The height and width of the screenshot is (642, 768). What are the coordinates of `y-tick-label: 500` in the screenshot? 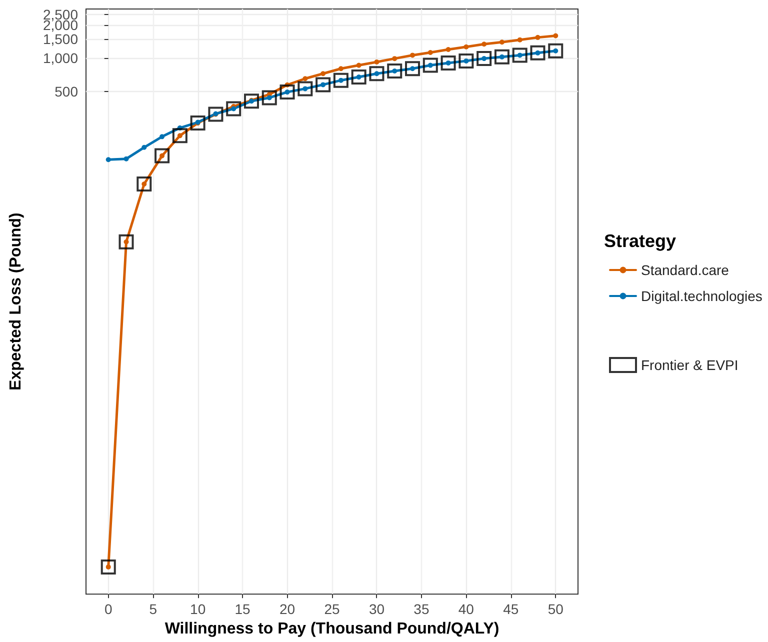 It's located at (66, 91).